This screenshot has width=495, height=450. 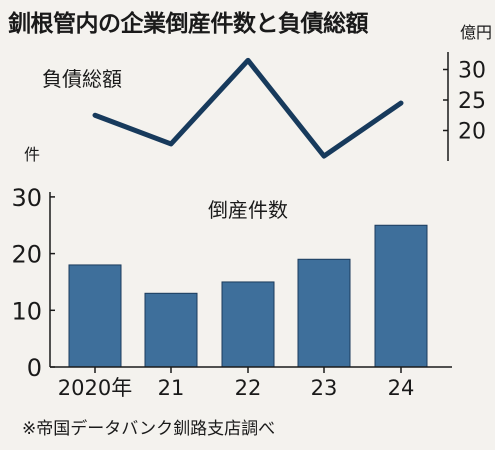 I want to click on bar-y-tick-label: 30, so click(x=26, y=198).